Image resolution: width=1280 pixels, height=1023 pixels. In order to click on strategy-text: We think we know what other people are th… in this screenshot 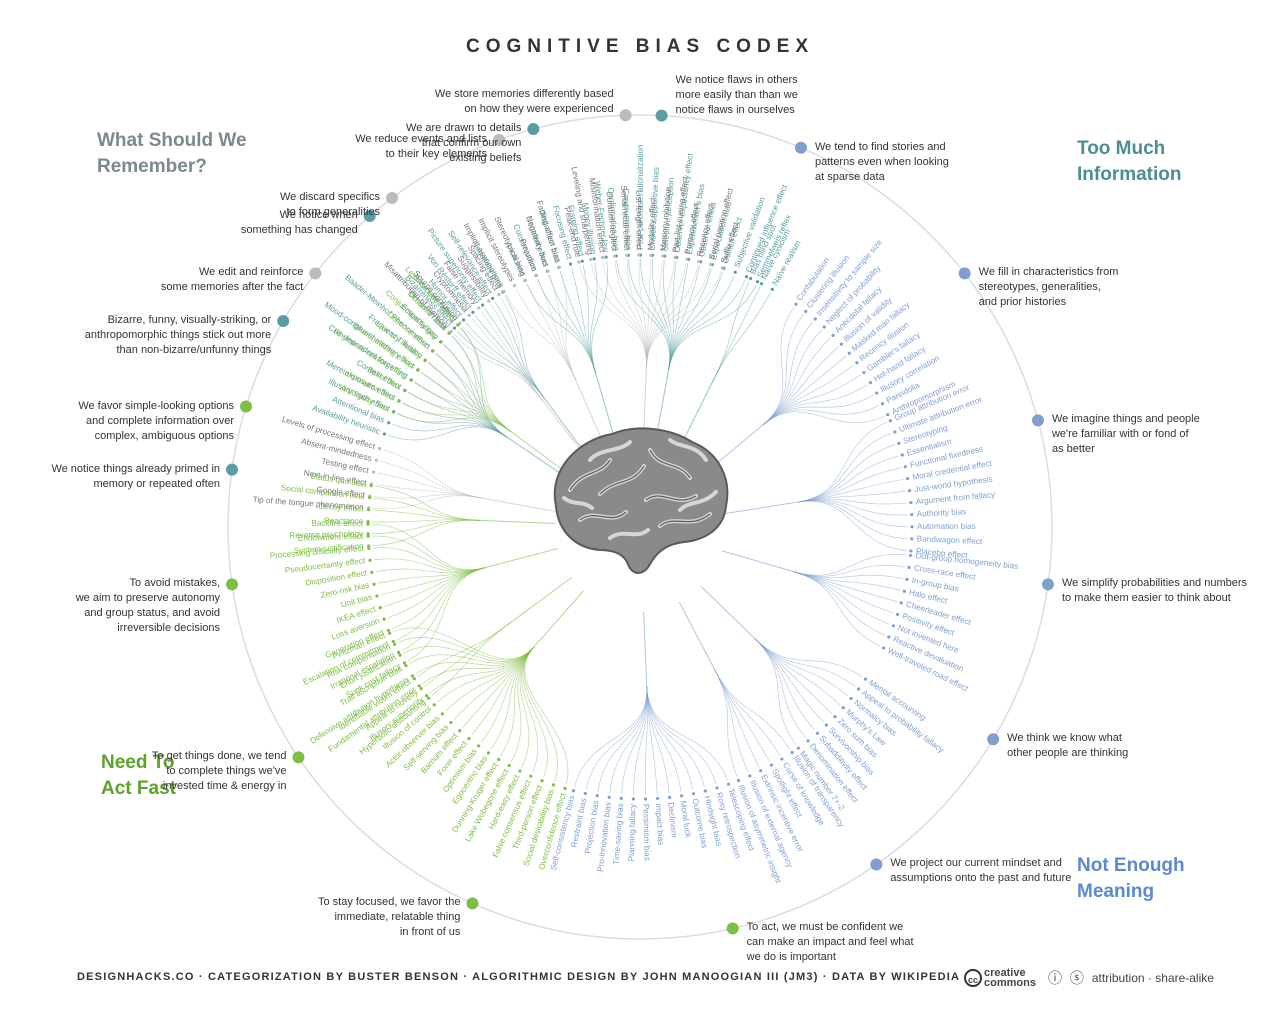, I will do `click(1067, 746)`.